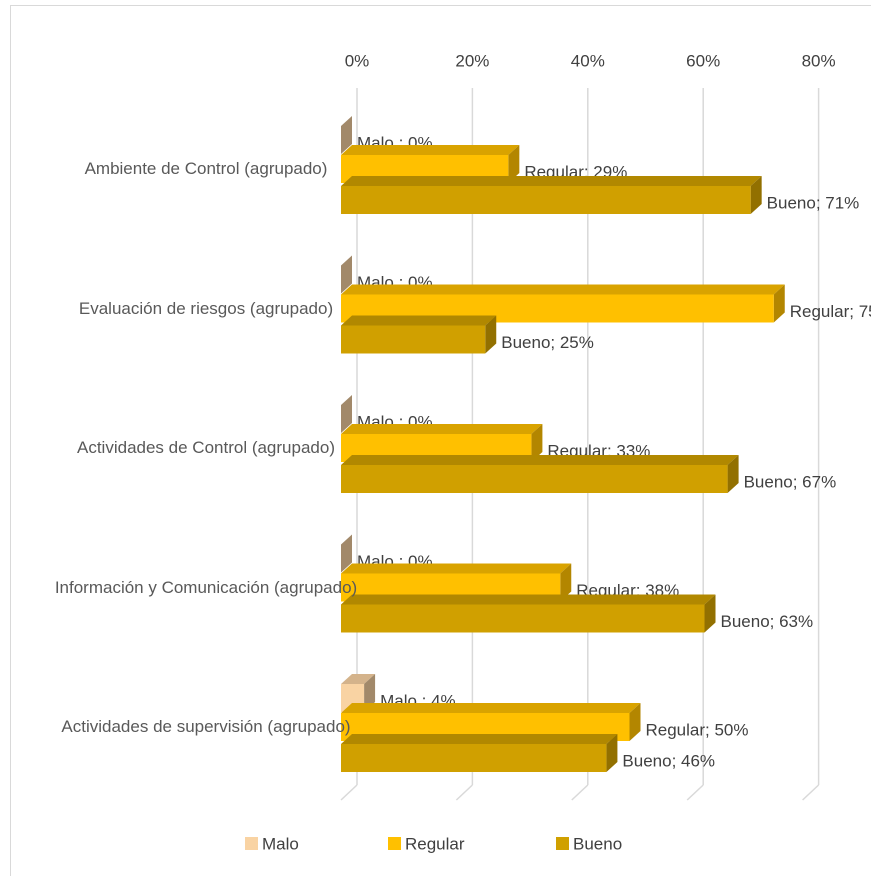 Image resolution: width=871 pixels, height=876 pixels. Describe the element at coordinates (435, 843) in the screenshot. I see `legend-label: Regular` at that location.